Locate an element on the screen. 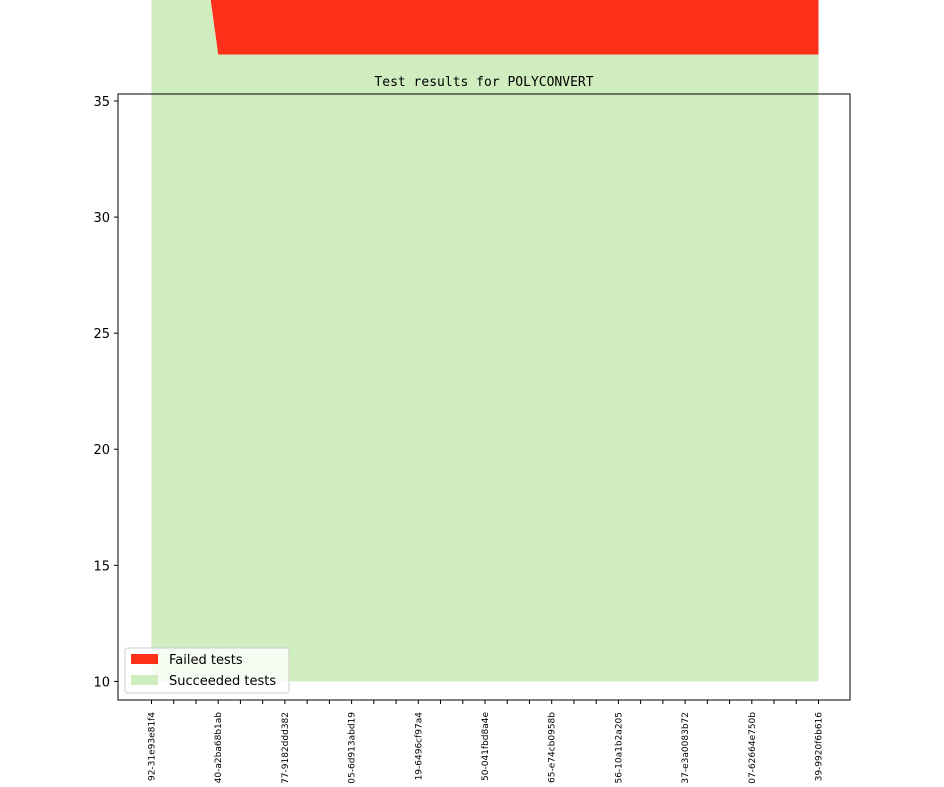 This screenshot has height=787, width=944. y-tick-label: 20 is located at coordinates (101, 450).